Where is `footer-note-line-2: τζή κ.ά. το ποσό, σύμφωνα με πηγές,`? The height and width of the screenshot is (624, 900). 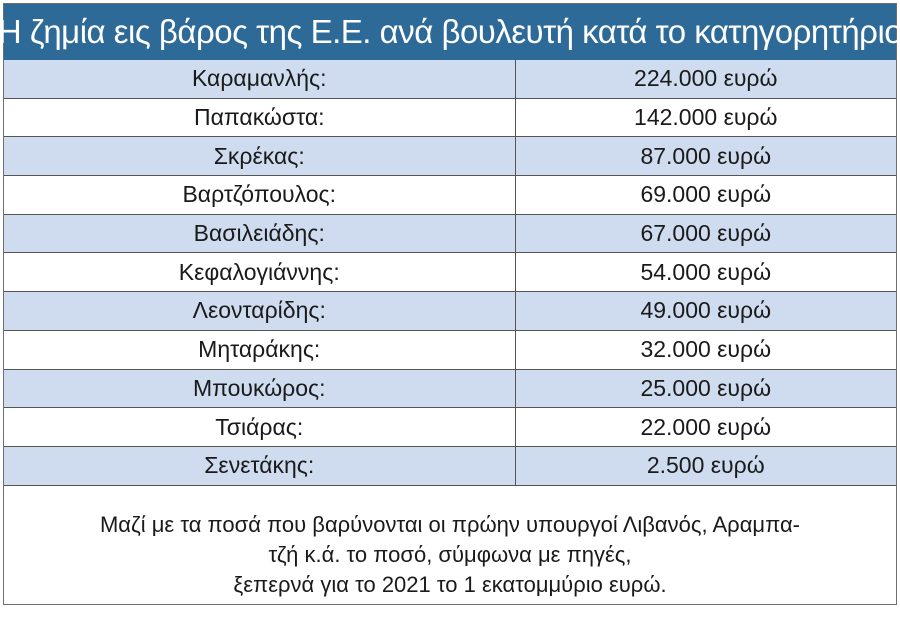
footer-note-line-2: τζή κ.ά. το ποσό, σύμφωνα με πηγές, is located at coordinates (450, 554).